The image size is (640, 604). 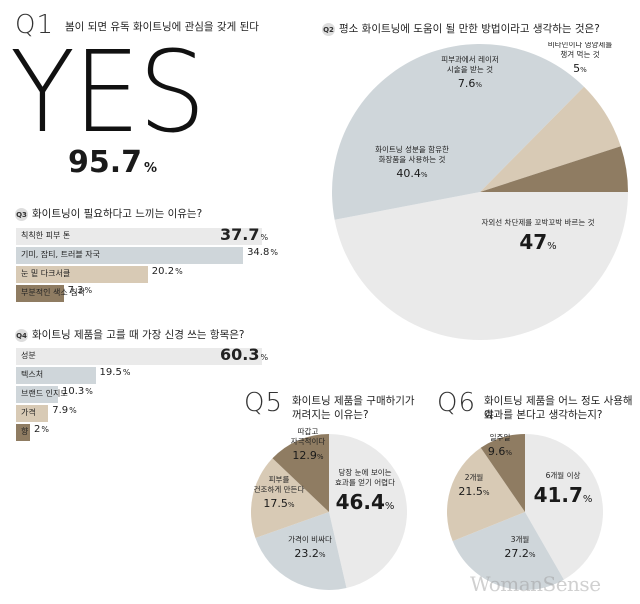 I want to click on q4-bar-chart: 성분 60.3% 텍스처 19.5% 브랜드 인지도 10.3% 가격 7.9% 향 2%, so click(x=135, y=396).